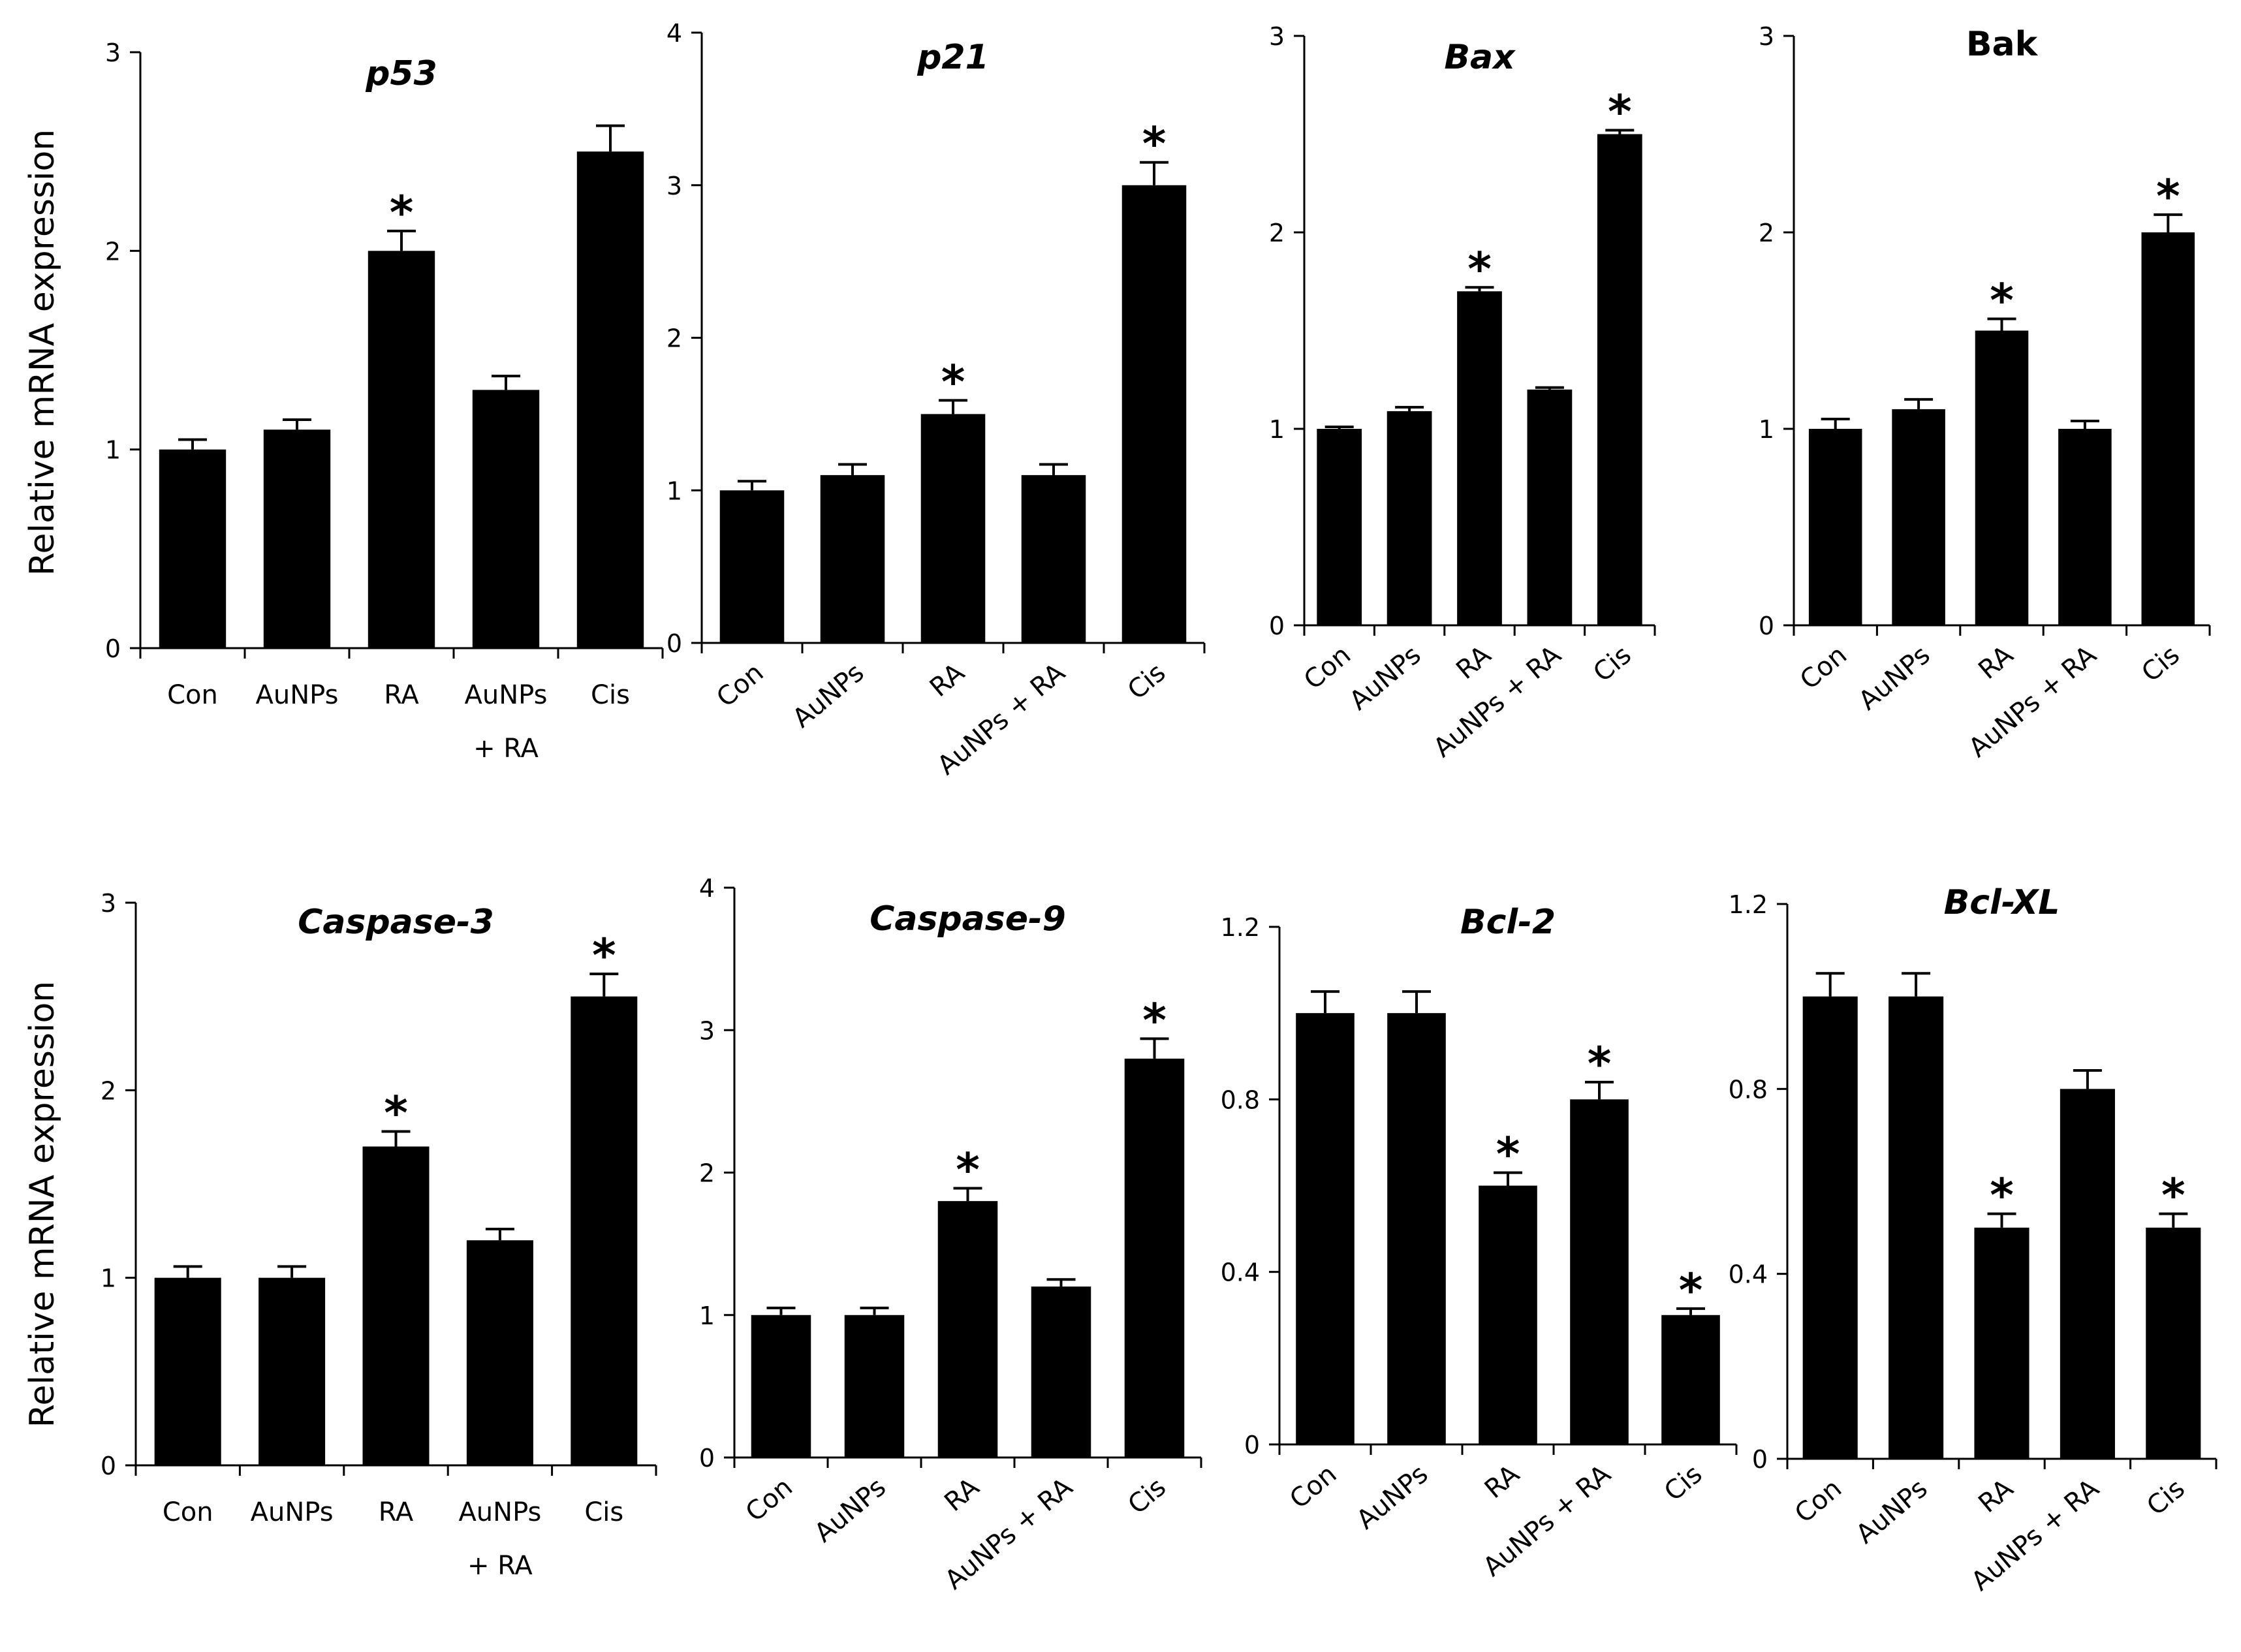  Describe the element at coordinates (1240, 927) in the screenshot. I see `y-tick-label: 1.2` at that location.